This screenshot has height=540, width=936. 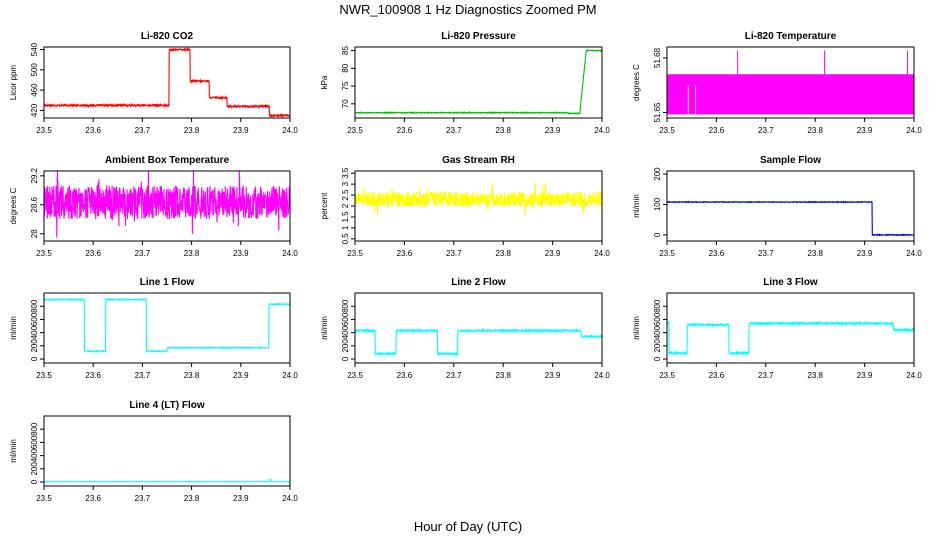 I want to click on chart-title: Line 2 Flow, so click(x=478, y=282).